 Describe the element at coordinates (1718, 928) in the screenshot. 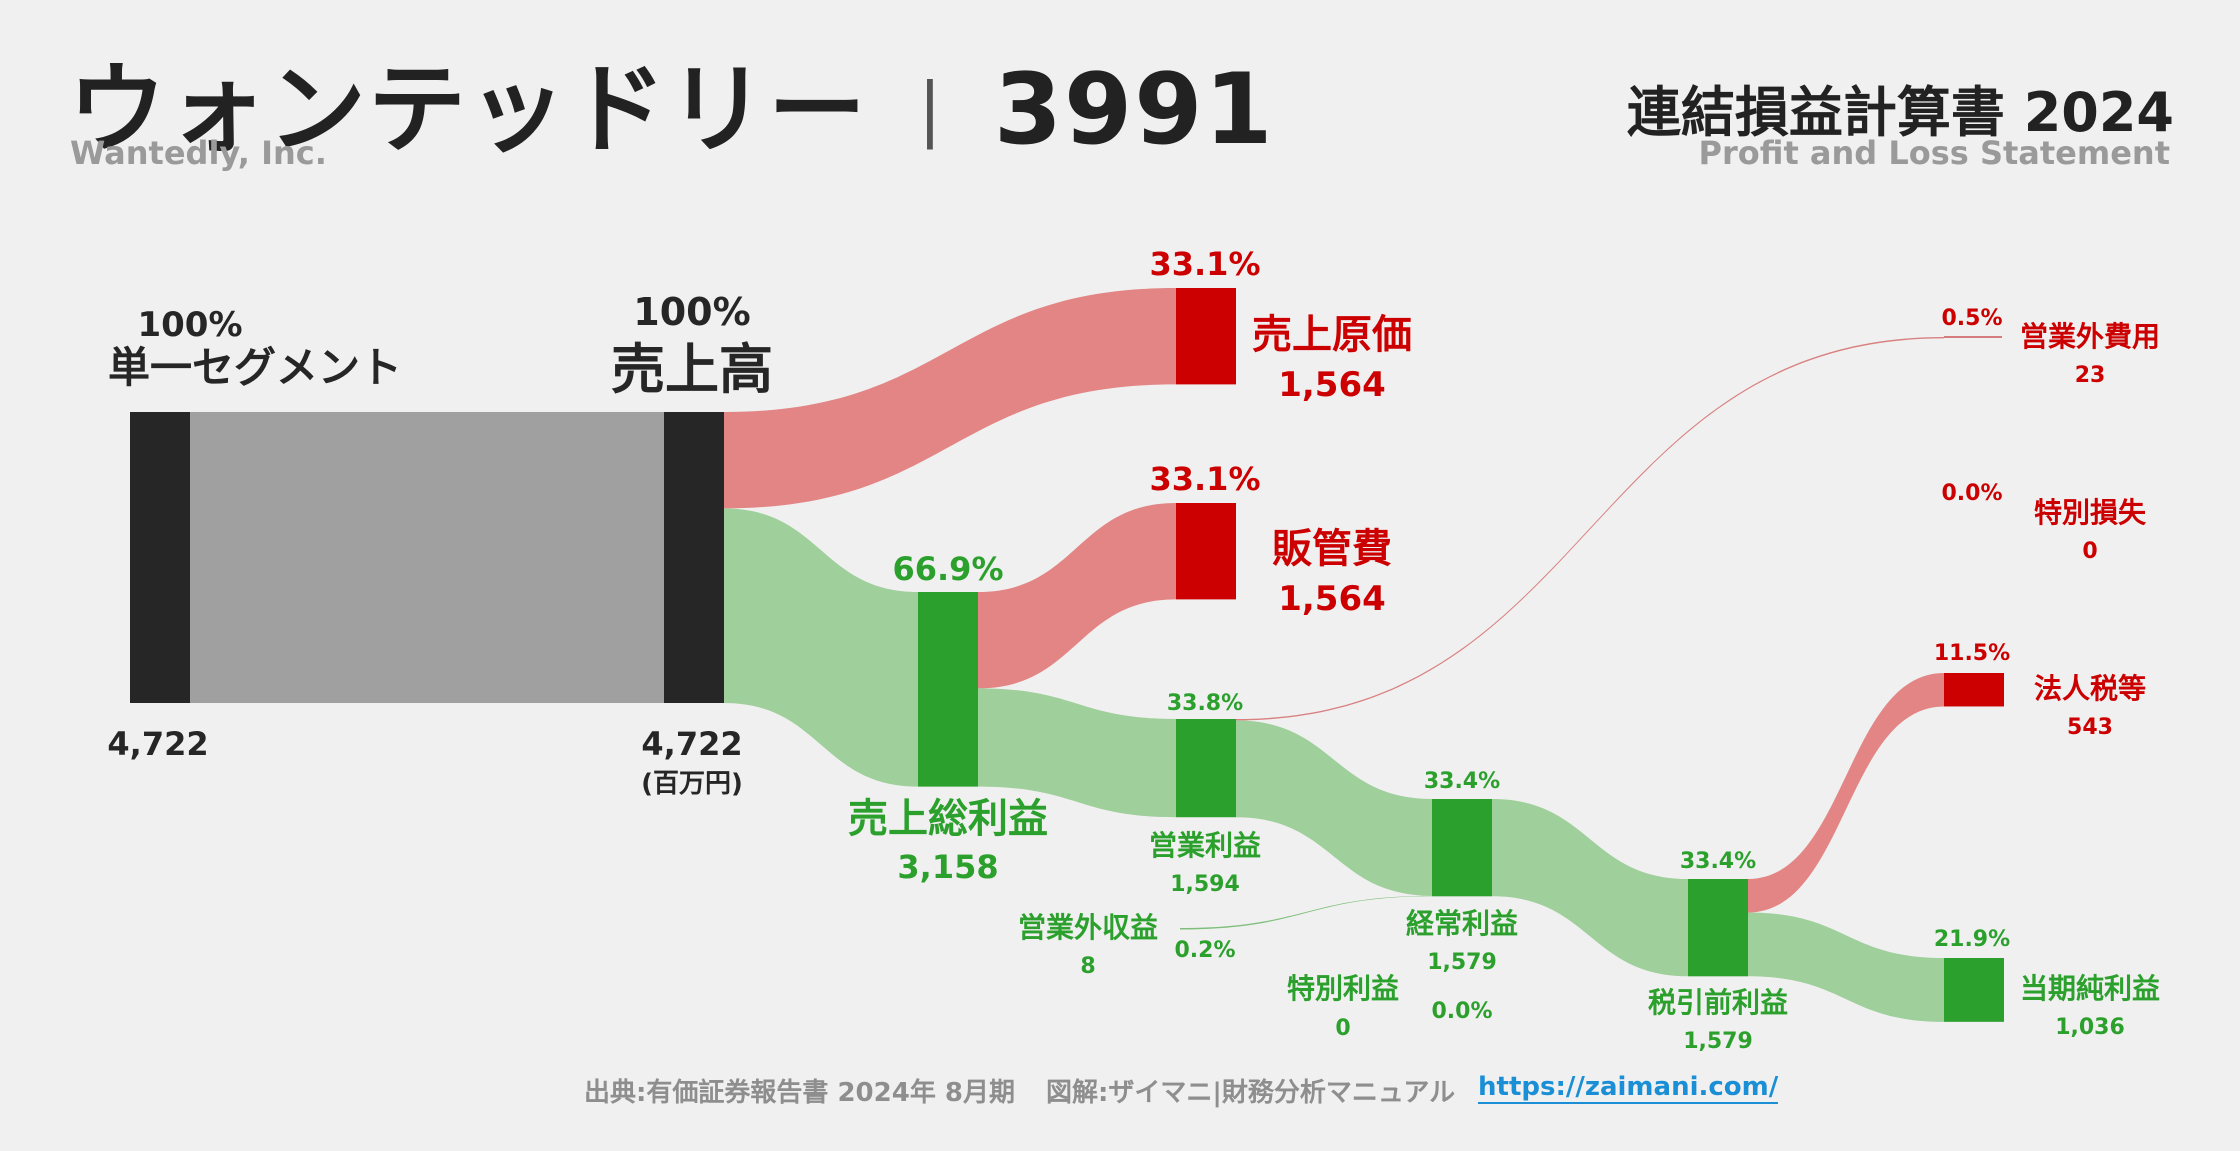

I see `node-bar-pretax` at that location.